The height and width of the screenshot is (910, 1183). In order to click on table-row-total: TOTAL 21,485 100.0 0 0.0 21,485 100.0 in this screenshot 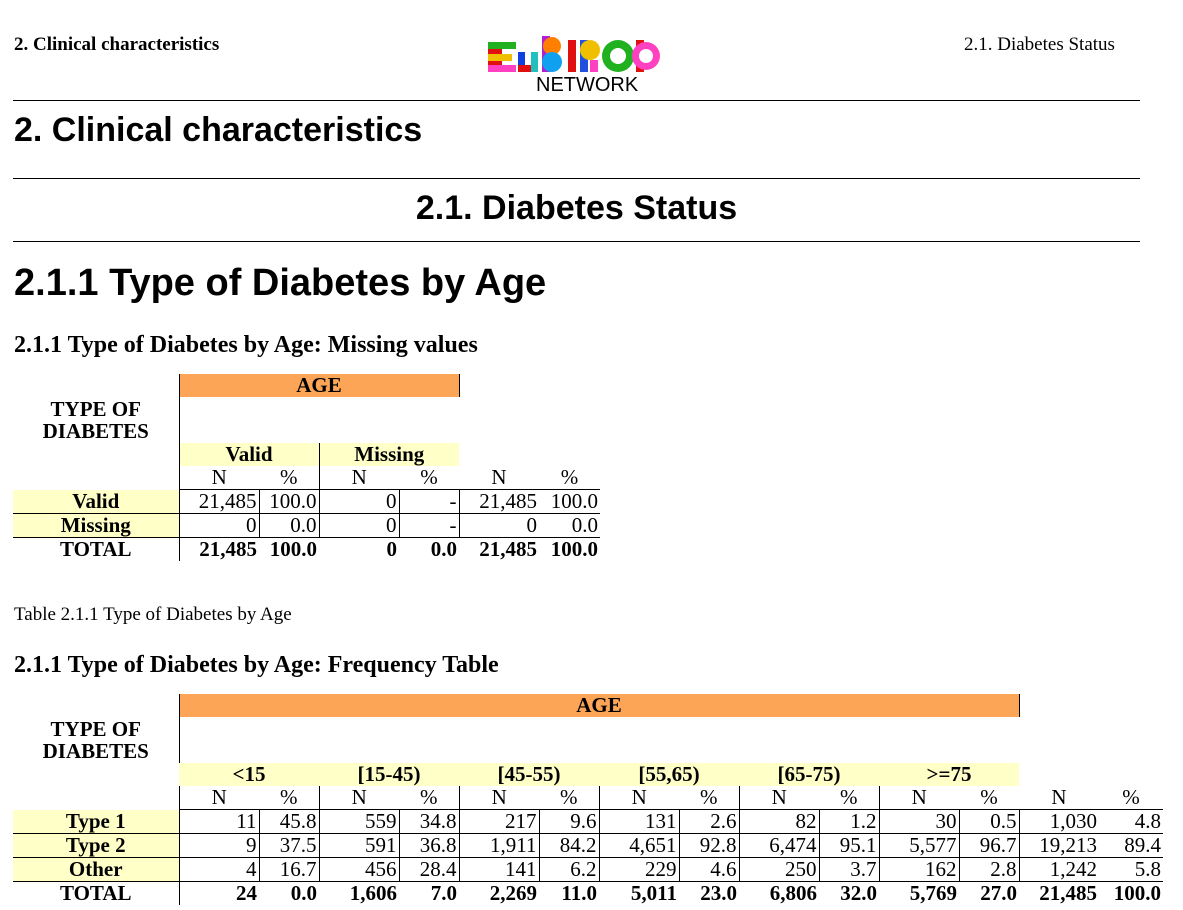, I will do `click(306, 549)`.